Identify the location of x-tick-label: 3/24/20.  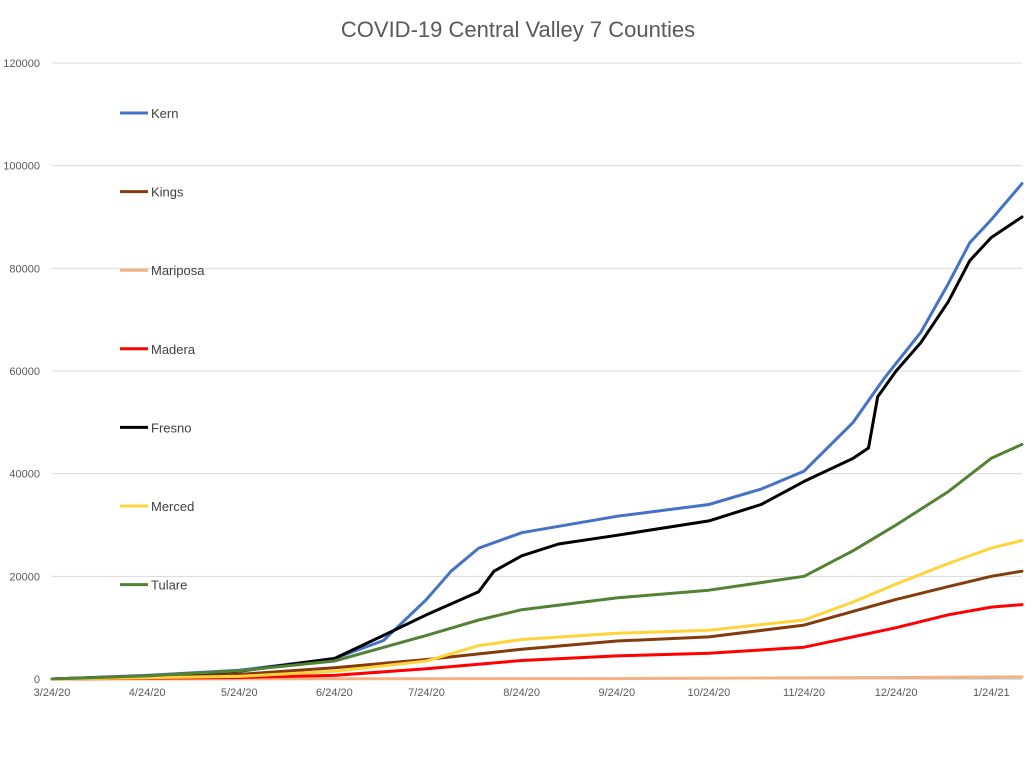
(52, 693).